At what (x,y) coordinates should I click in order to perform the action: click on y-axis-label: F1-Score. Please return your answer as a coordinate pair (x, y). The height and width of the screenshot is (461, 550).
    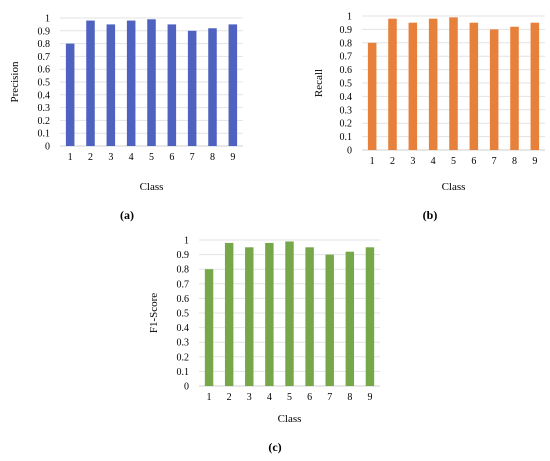
    Looking at the image, I should click on (154, 313).